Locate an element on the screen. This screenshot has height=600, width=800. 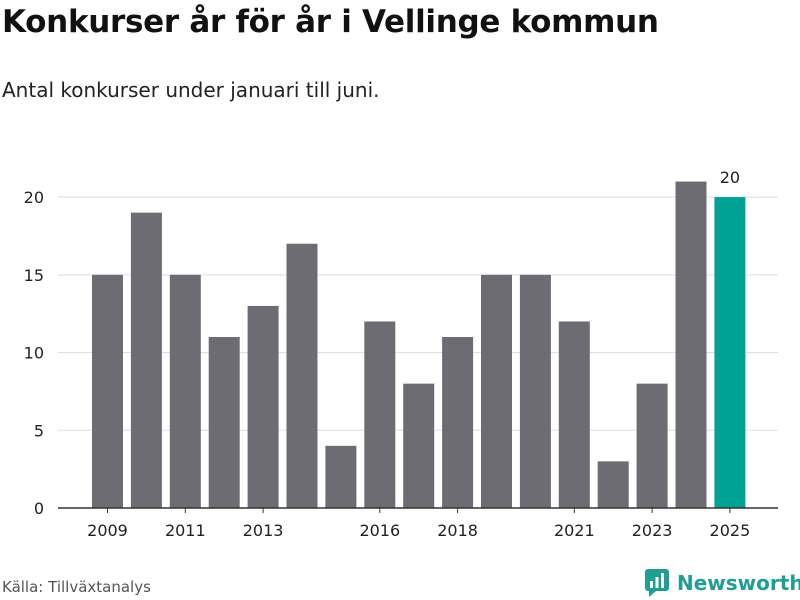
bar-2011 is located at coordinates (185, 391).